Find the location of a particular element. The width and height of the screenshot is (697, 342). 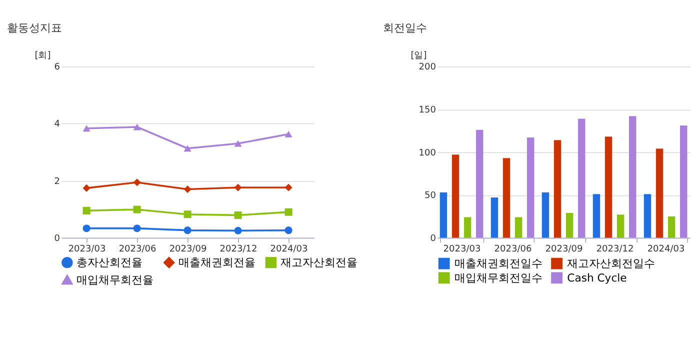

legend-label: 재고자산회전일수 is located at coordinates (611, 263).